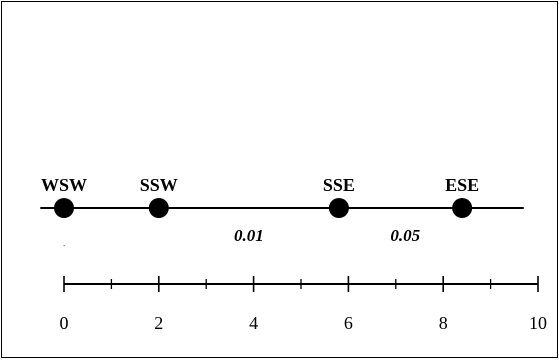  What do you see at coordinates (303, 304) in the screenshot?
I see `axis-group: 0 2 4 6 8 10` at bounding box center [303, 304].